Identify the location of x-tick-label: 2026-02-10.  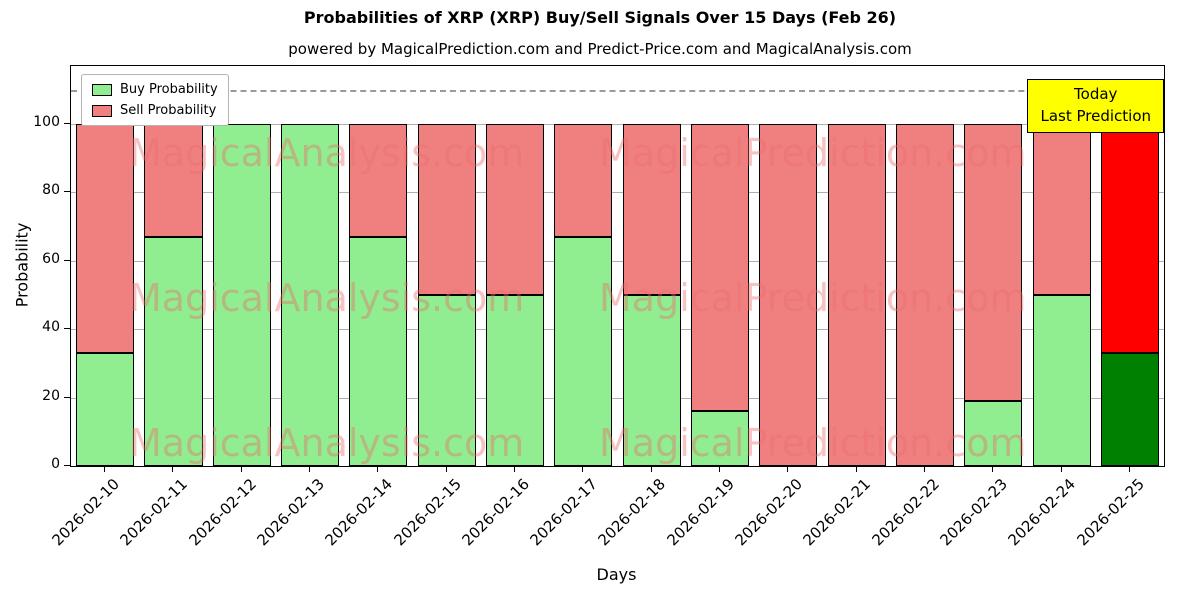
(85, 512).